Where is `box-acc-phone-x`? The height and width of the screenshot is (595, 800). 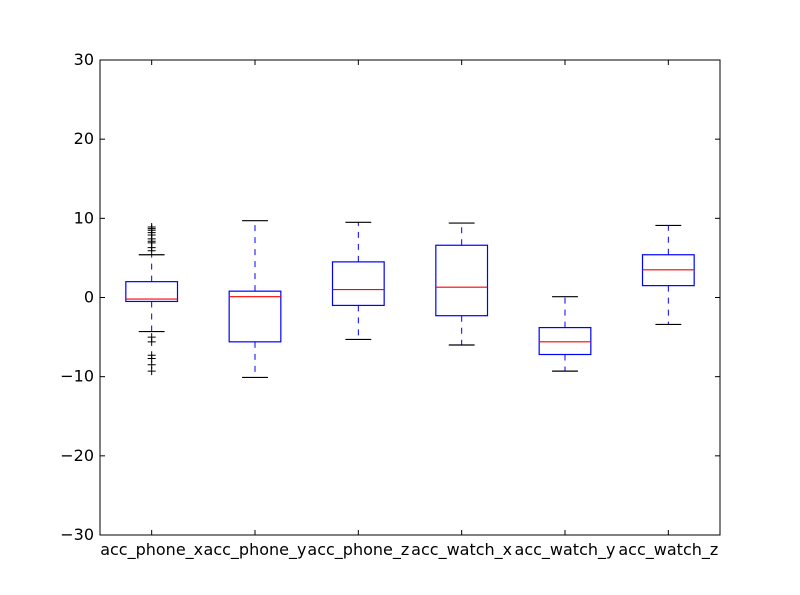 box-acc-phone-x is located at coordinates (152, 299).